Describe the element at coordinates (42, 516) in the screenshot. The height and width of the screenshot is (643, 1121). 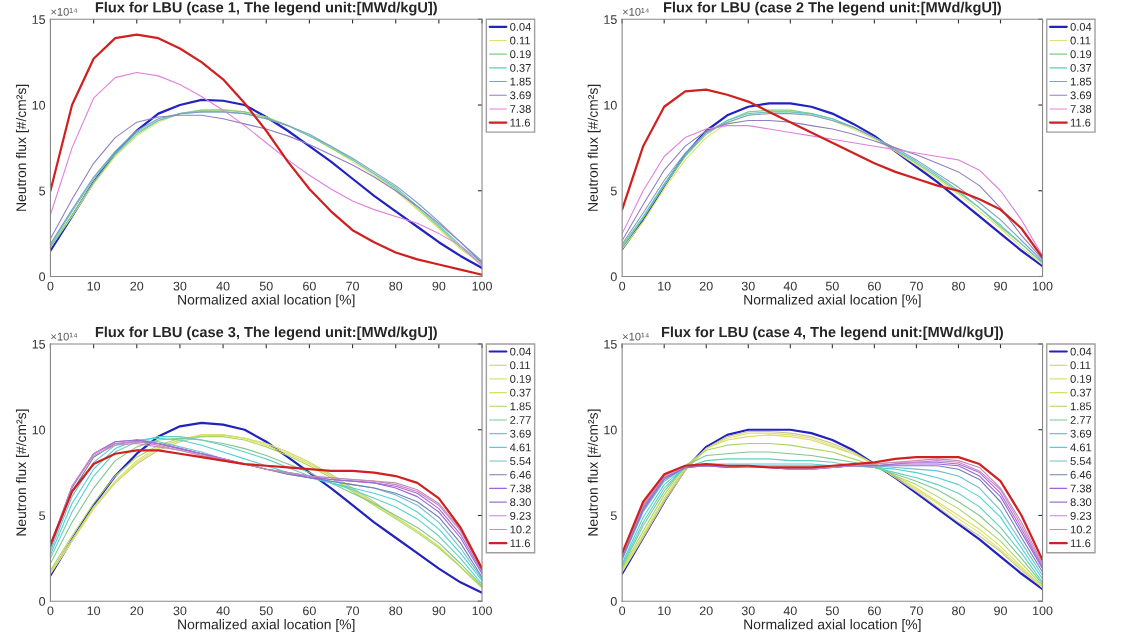
I see `y-tick-label: 5` at that location.